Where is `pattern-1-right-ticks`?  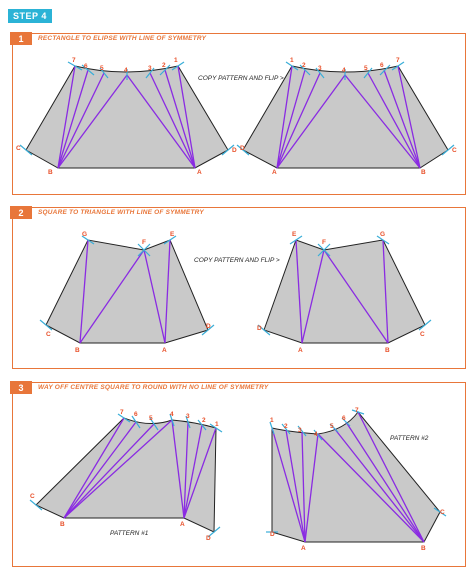 pattern-1-right-ticks is located at coordinates (345, 108).